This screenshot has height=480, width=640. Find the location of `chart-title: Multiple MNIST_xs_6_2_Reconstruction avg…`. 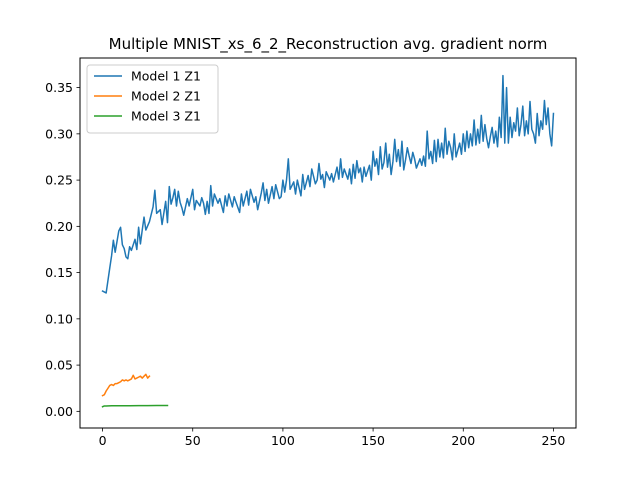

chart-title: Multiple MNIST_xs_6_2_Reconstruction avg… is located at coordinates (328, 44).